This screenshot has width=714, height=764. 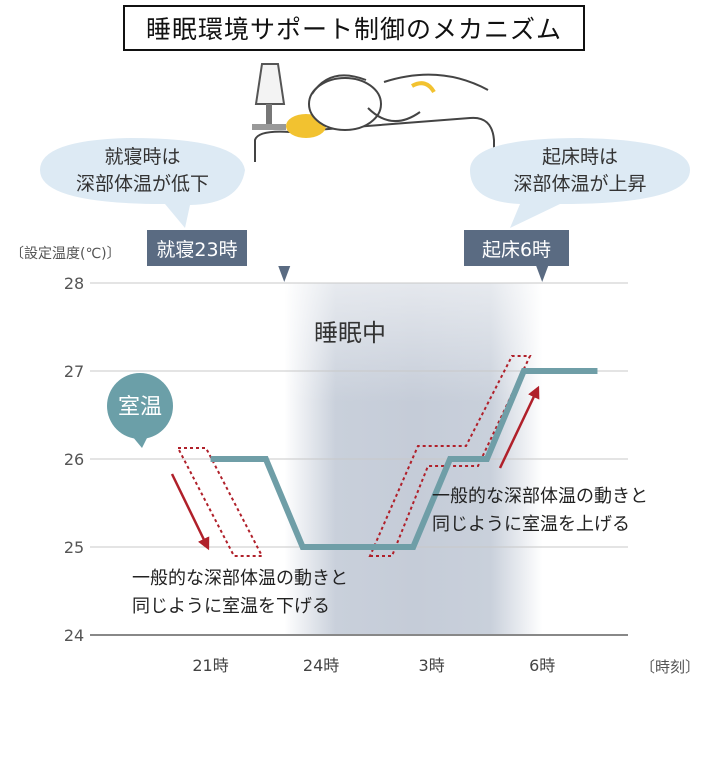 What do you see at coordinates (579, 157) in the screenshot?
I see `wake-bubble-line1: 起床時は` at bounding box center [579, 157].